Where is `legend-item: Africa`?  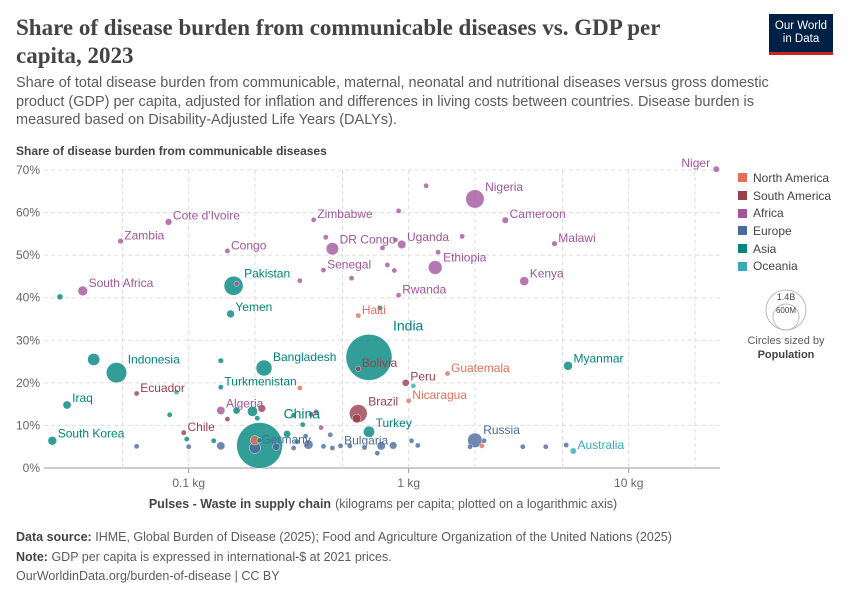 legend-item: Africa is located at coordinates (784, 213).